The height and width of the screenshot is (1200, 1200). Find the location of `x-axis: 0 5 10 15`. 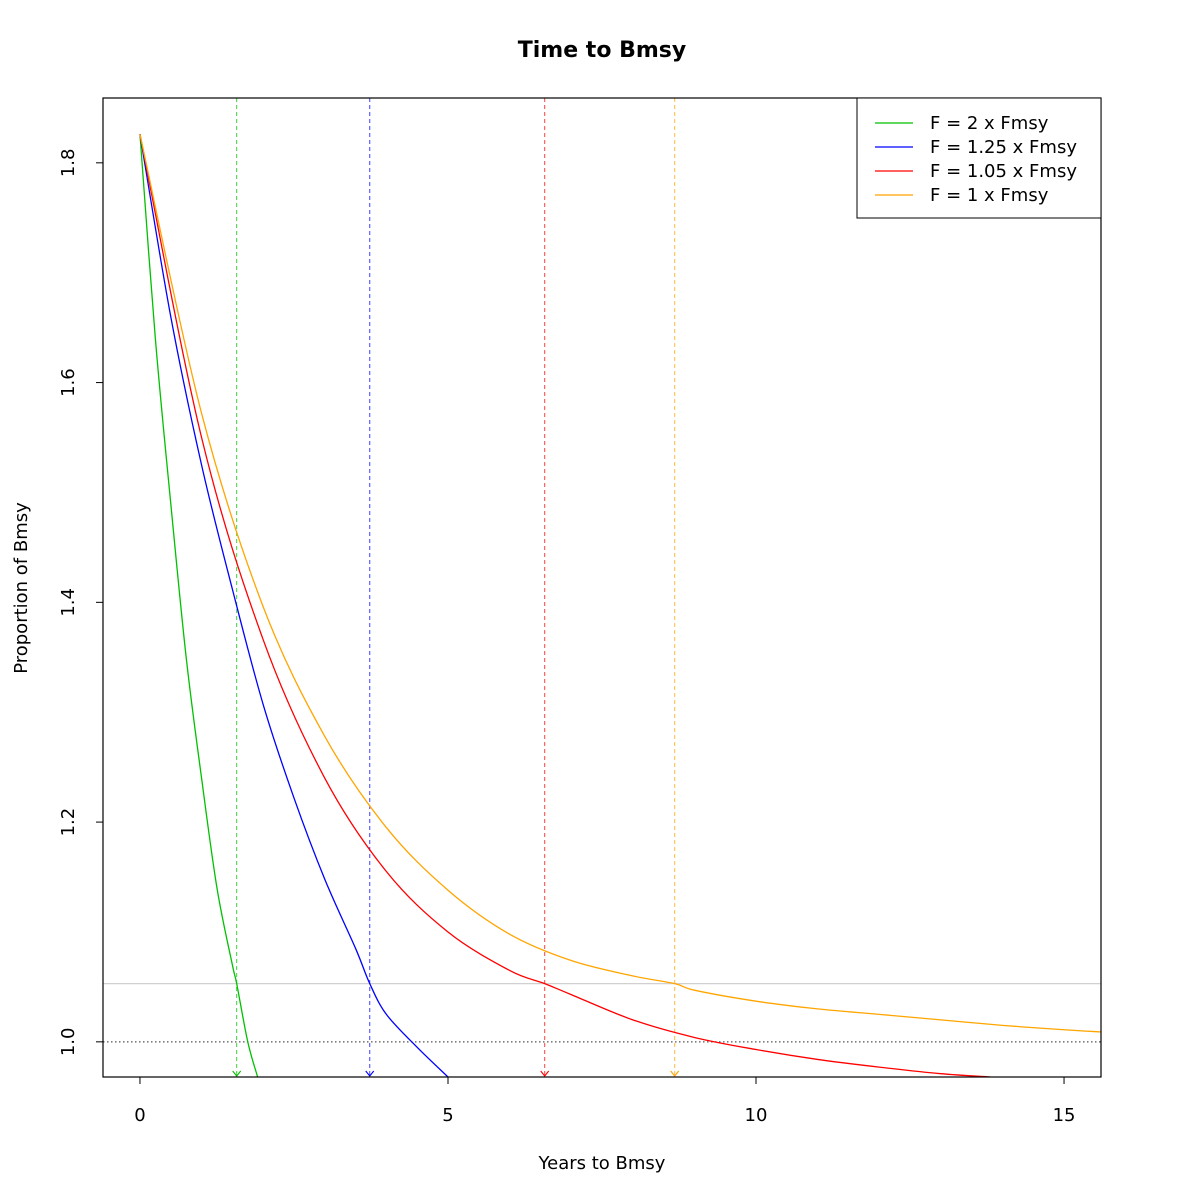

x-axis: 0 5 10 15 is located at coordinates (604, 1101).